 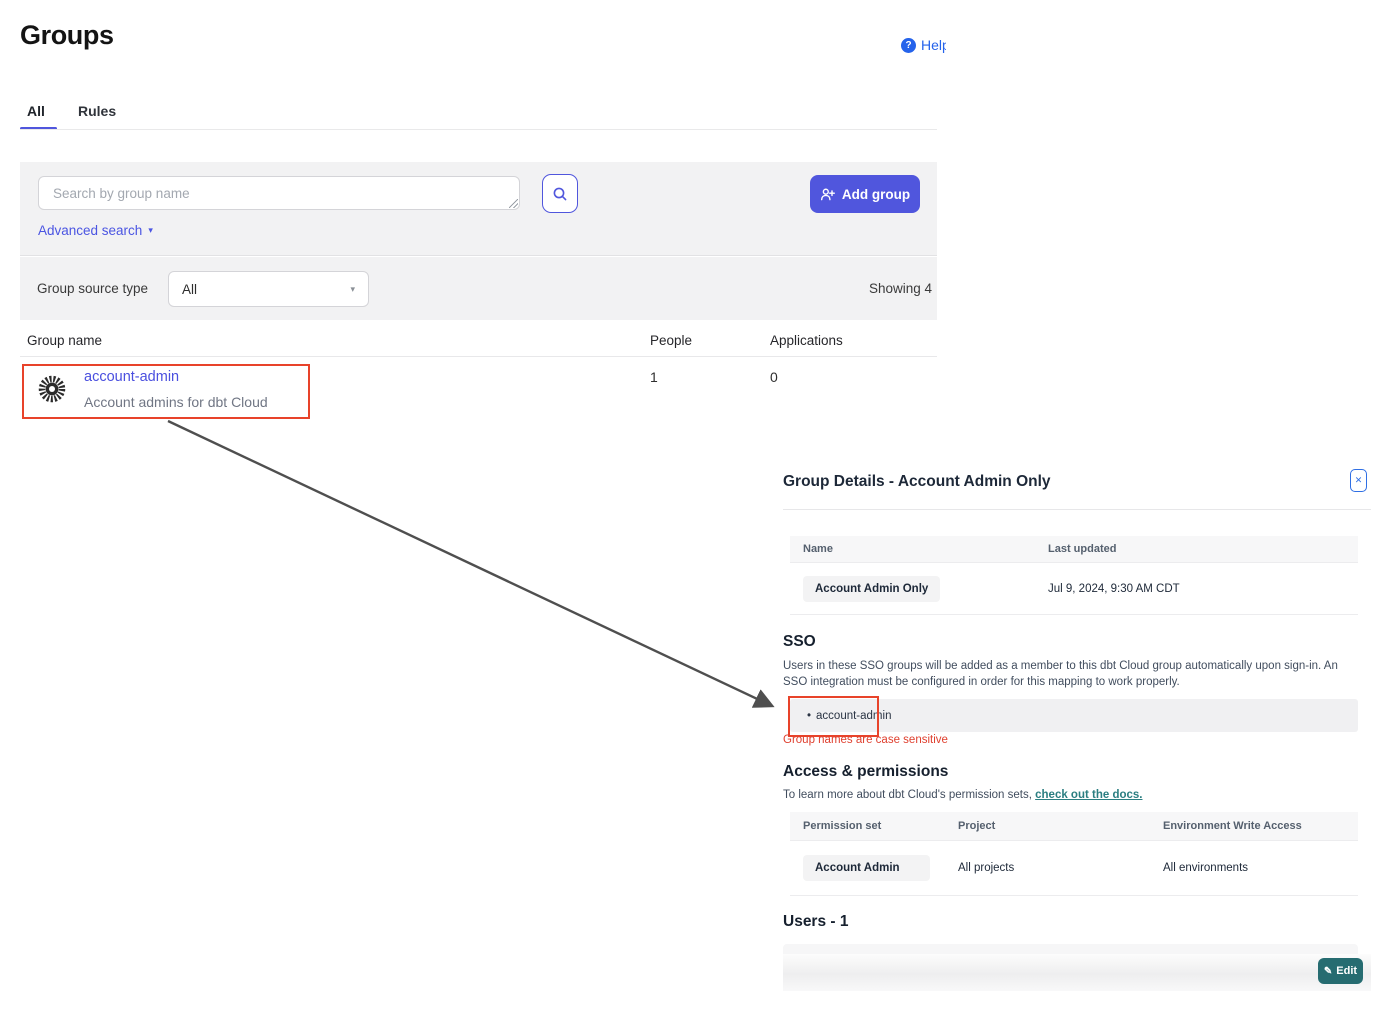 What do you see at coordinates (1077, 972) in the screenshot?
I see `panel-footer` at bounding box center [1077, 972].